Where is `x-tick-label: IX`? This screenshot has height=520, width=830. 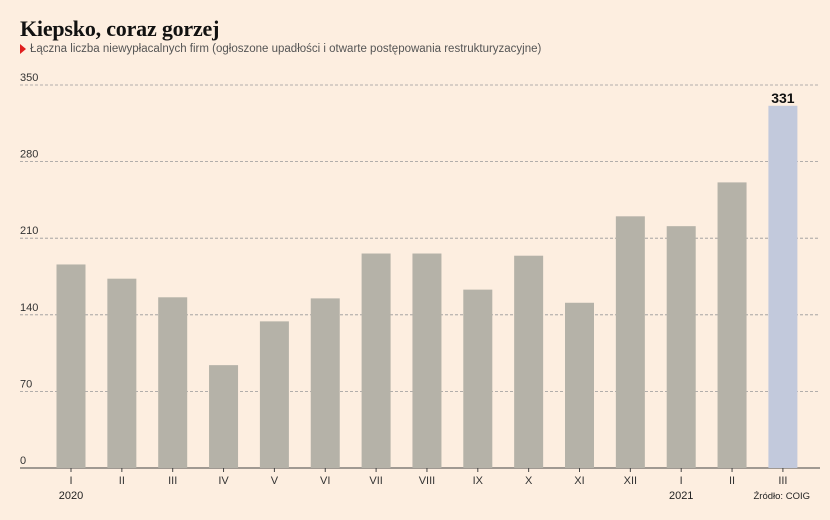
x-tick-label: IX is located at coordinates (478, 481).